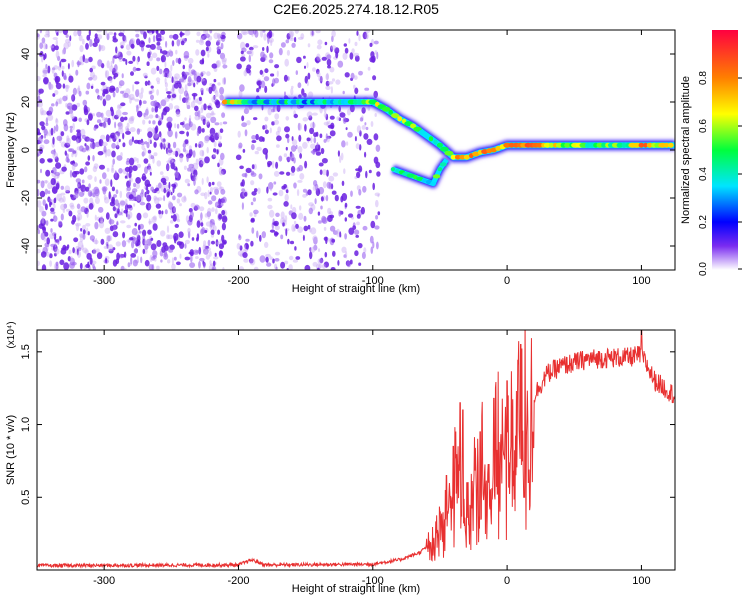 The image size is (750, 600). What do you see at coordinates (624, 145) in the screenshot?
I see `track-blob` at bounding box center [624, 145].